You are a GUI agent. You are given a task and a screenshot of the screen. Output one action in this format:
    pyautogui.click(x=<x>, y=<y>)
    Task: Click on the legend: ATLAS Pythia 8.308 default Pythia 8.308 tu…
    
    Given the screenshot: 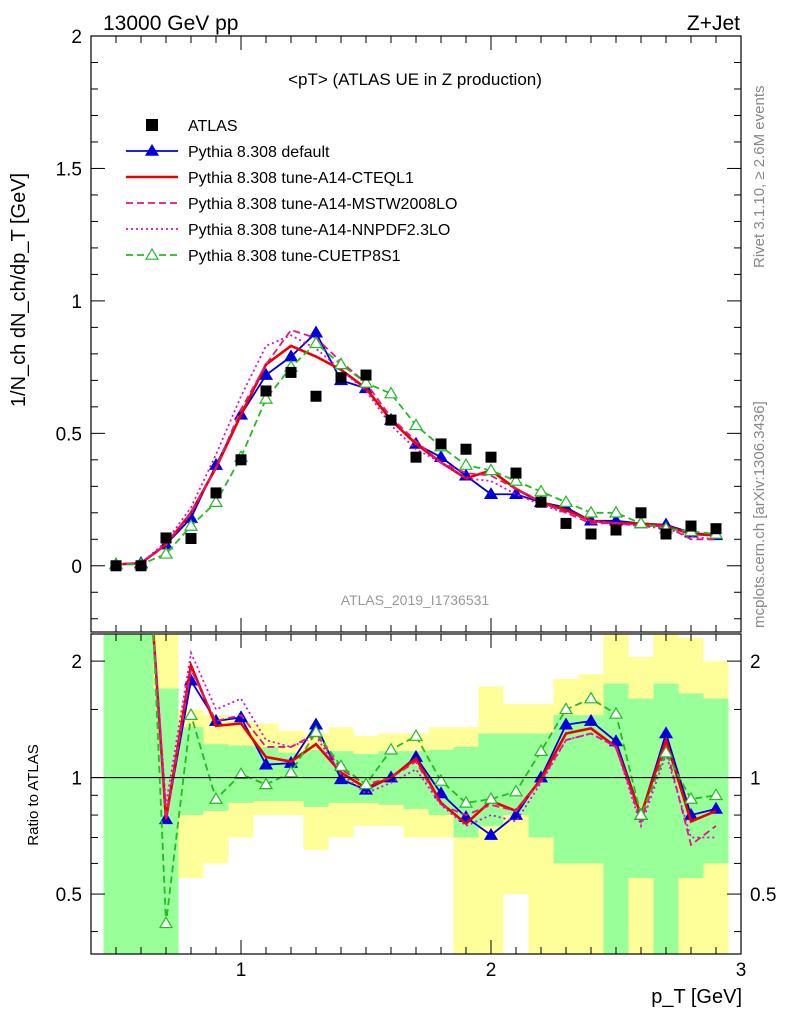 What is the action you would take?
    pyautogui.click(x=291, y=191)
    